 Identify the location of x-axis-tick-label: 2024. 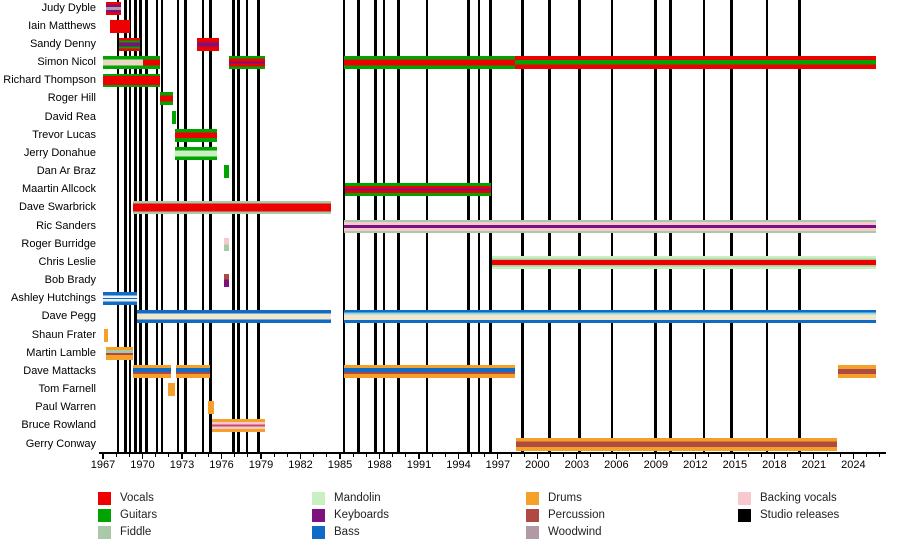
(853, 465).